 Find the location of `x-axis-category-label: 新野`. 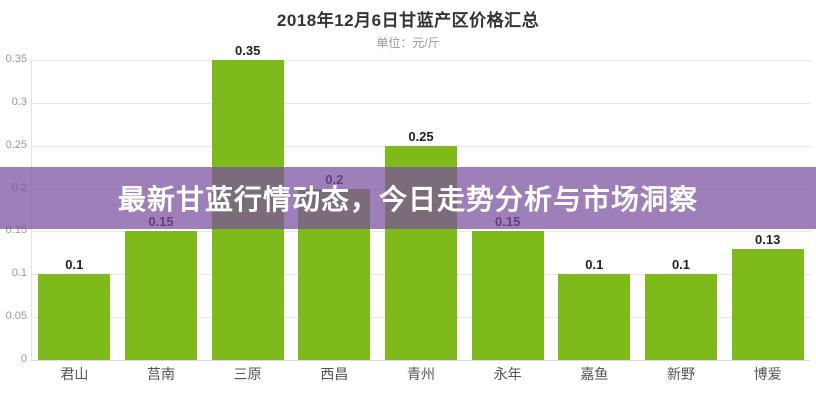

x-axis-category-label: 新野 is located at coordinates (680, 374).